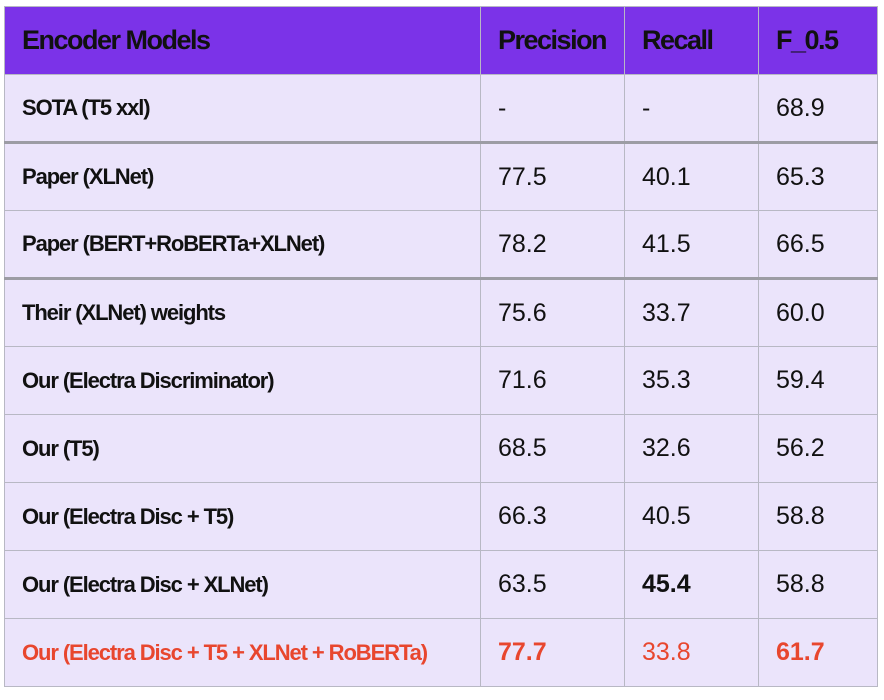  What do you see at coordinates (818, 448) in the screenshot?
I see `f05-cell: 56.2` at bounding box center [818, 448].